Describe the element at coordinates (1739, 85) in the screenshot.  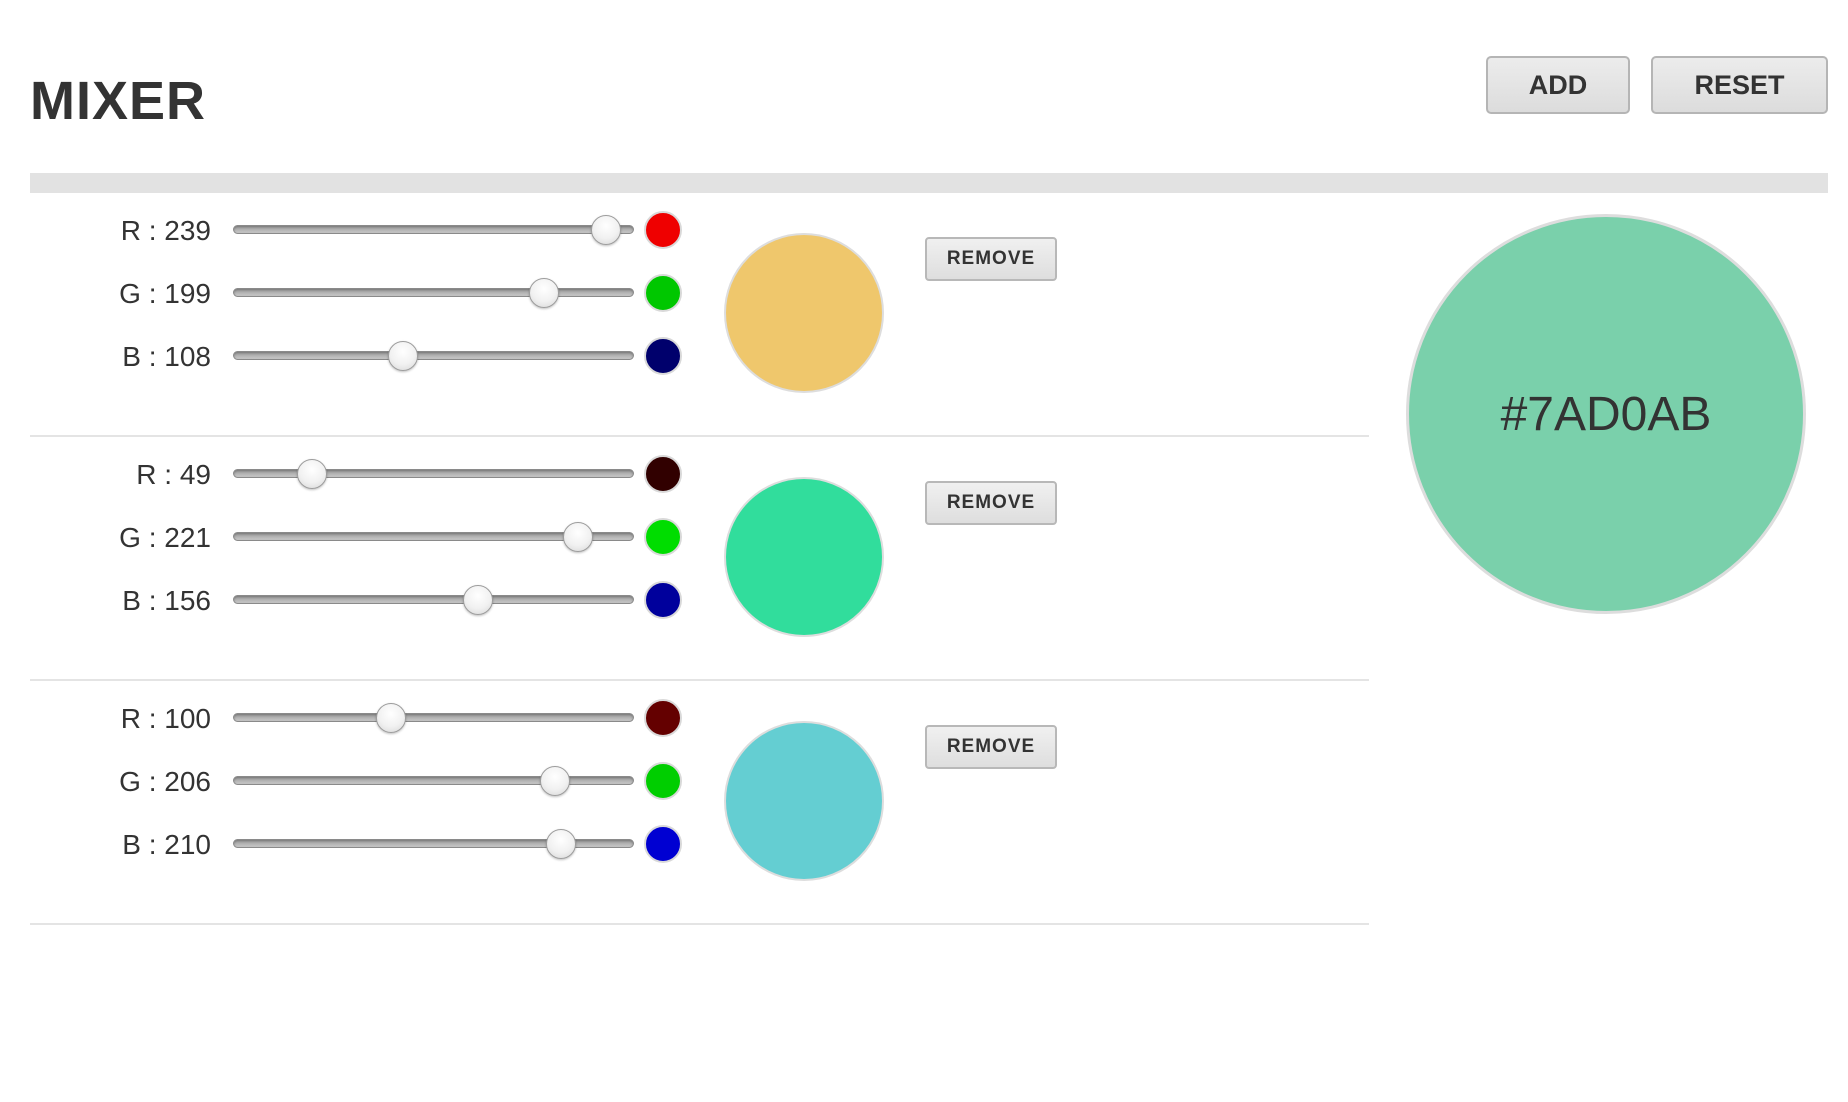
I see `reset-button: RESET` at that location.